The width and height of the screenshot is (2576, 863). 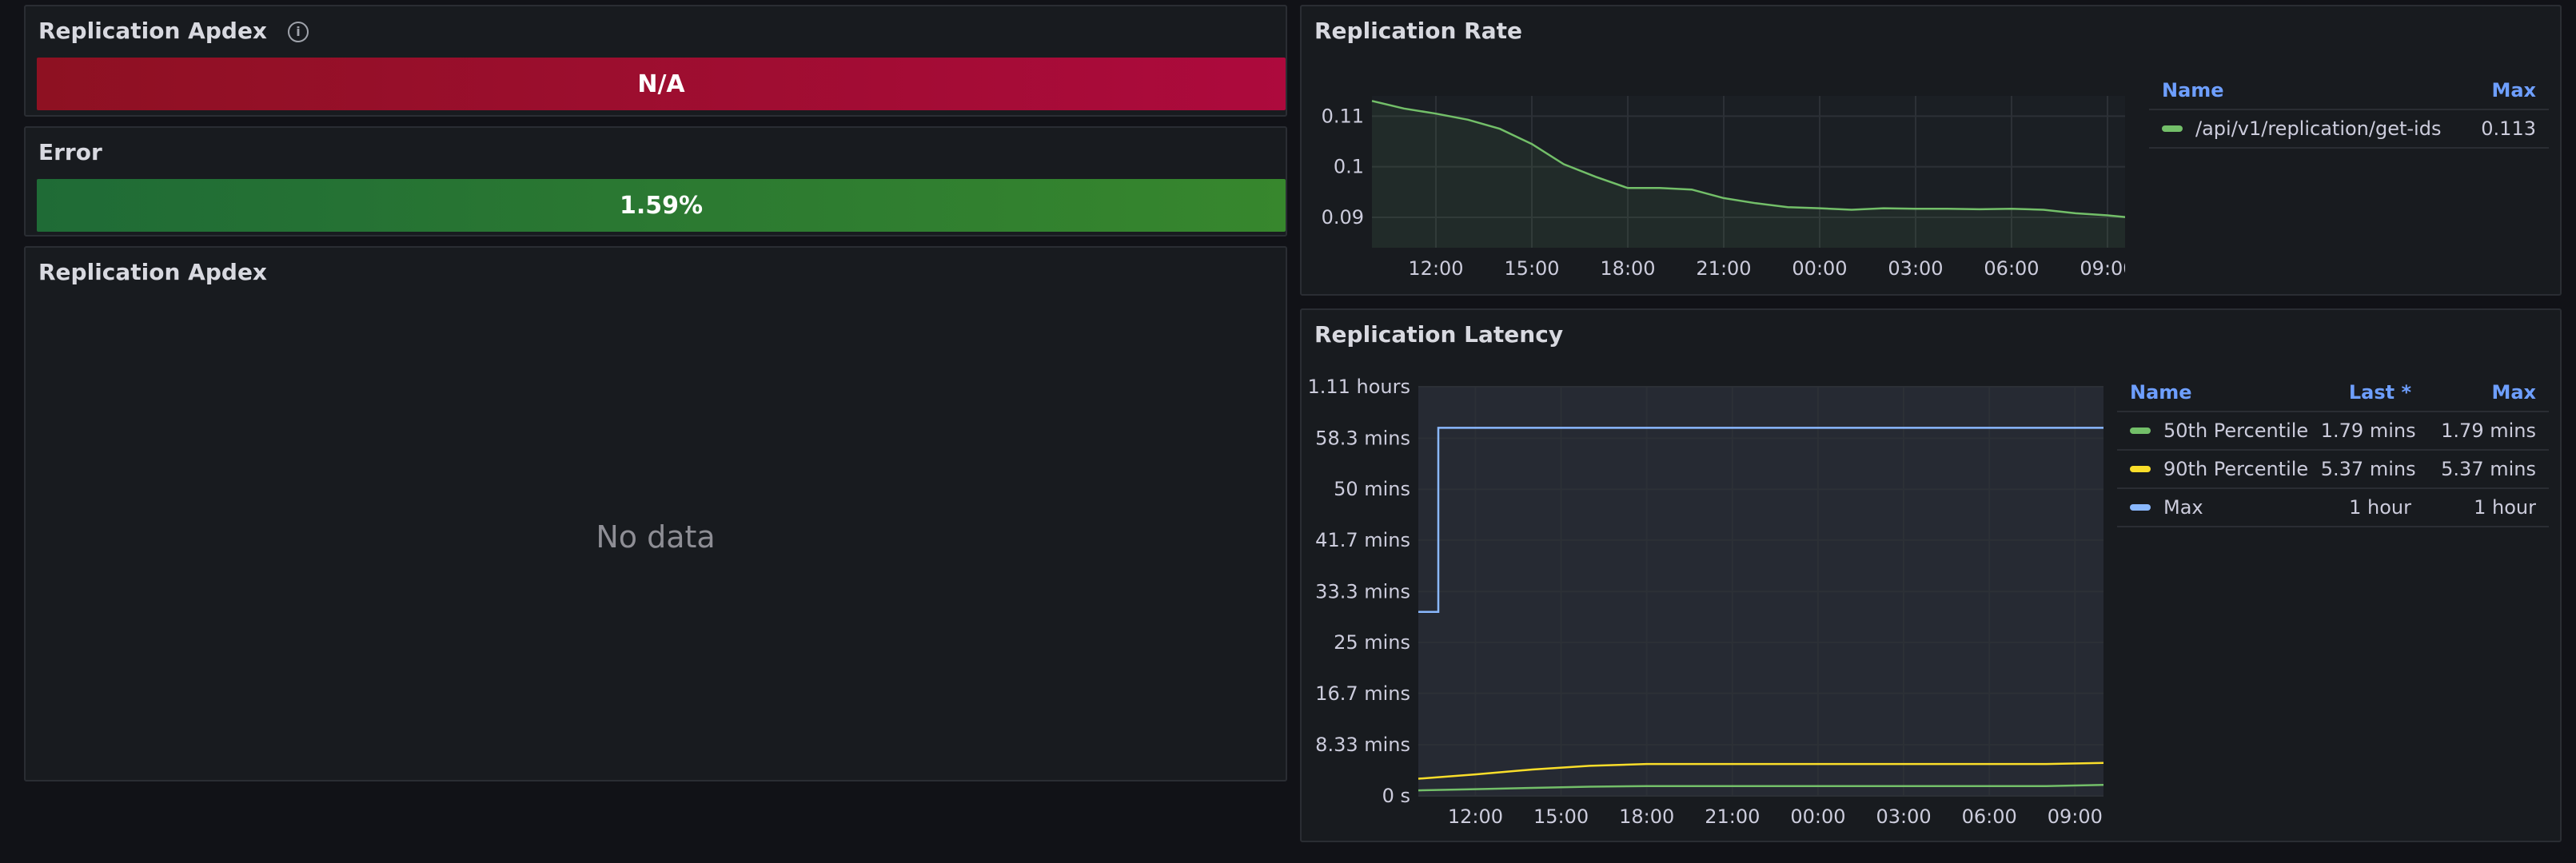 What do you see at coordinates (1363, 693) in the screenshot?
I see `y-tick-label: 16.7 mins` at bounding box center [1363, 693].